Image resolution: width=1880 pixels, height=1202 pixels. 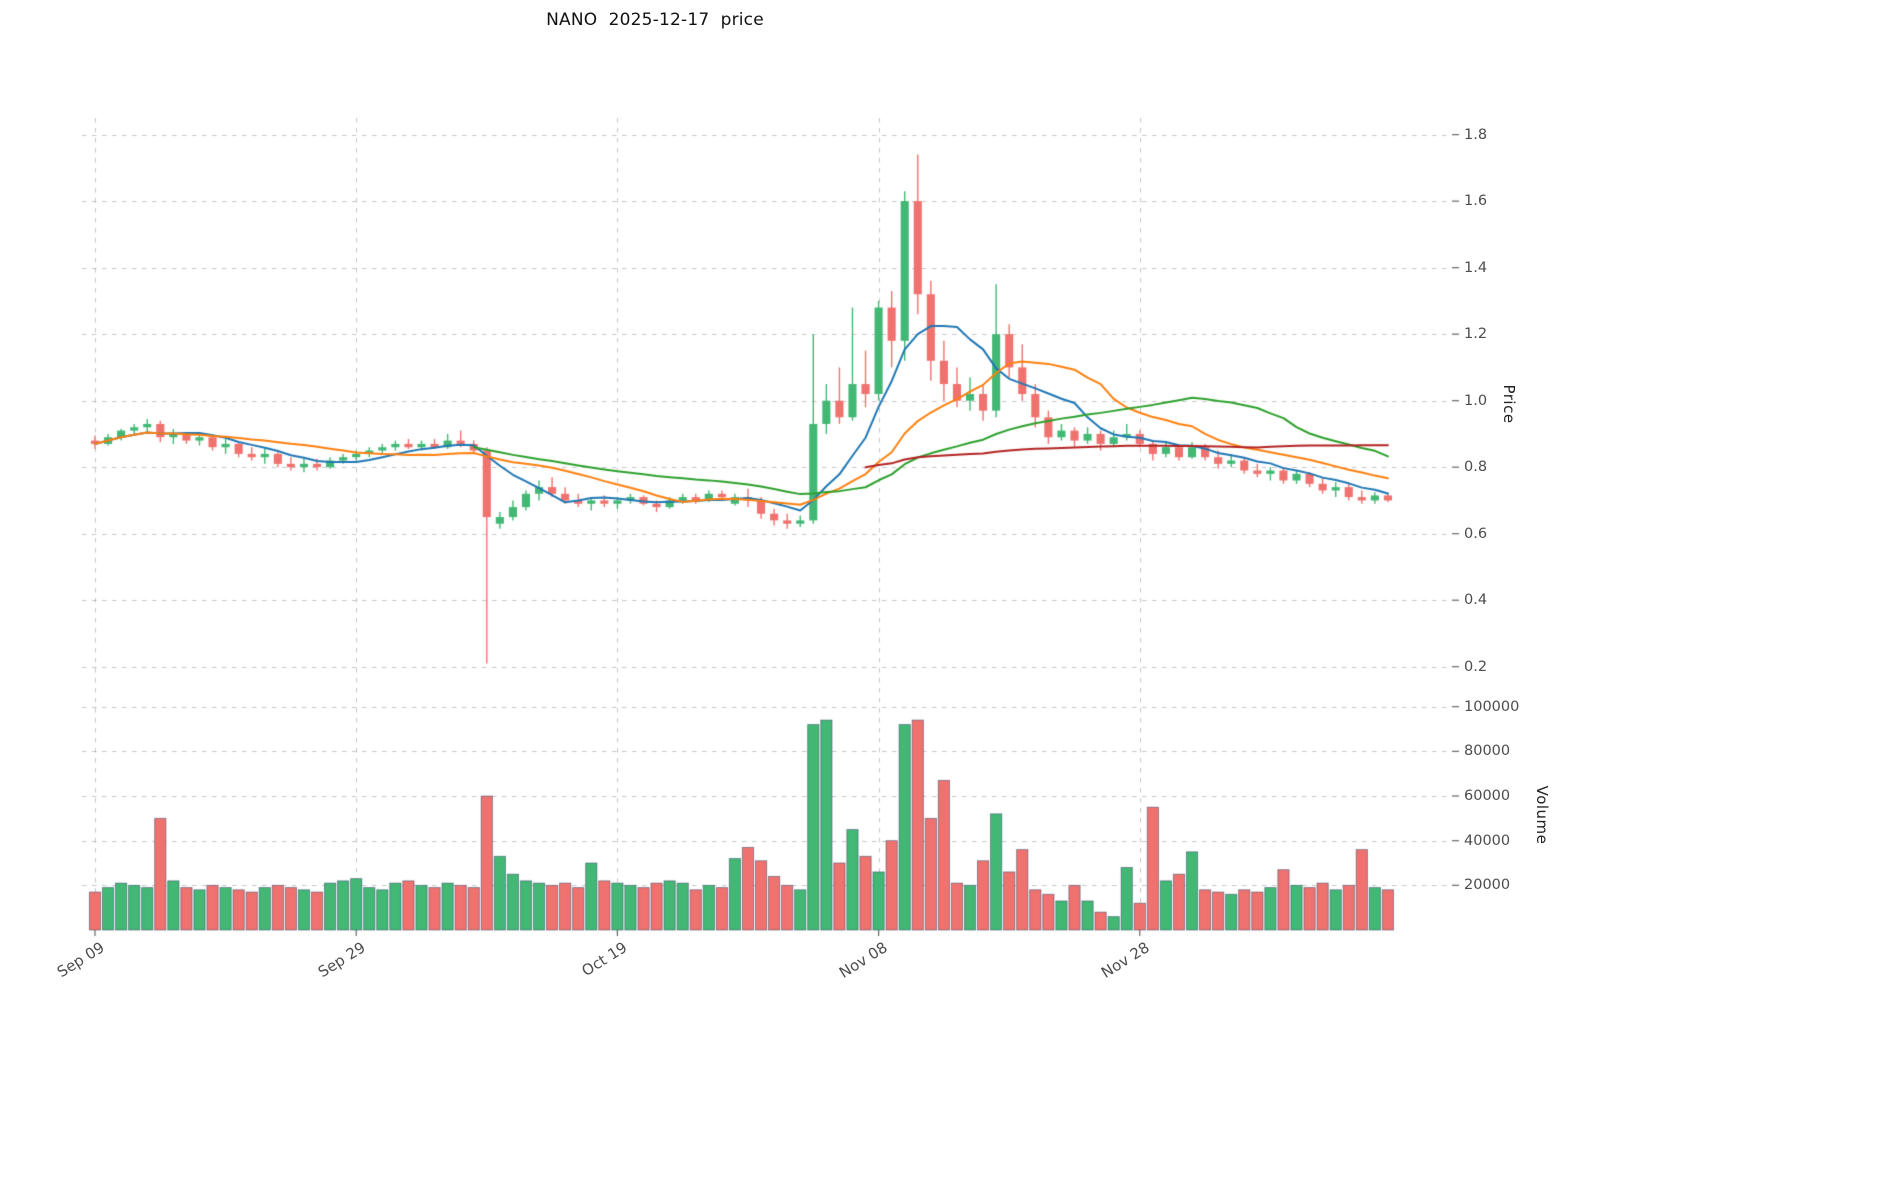 What do you see at coordinates (1487, 795) in the screenshot?
I see `volume-axis-tick-label: 60000` at bounding box center [1487, 795].